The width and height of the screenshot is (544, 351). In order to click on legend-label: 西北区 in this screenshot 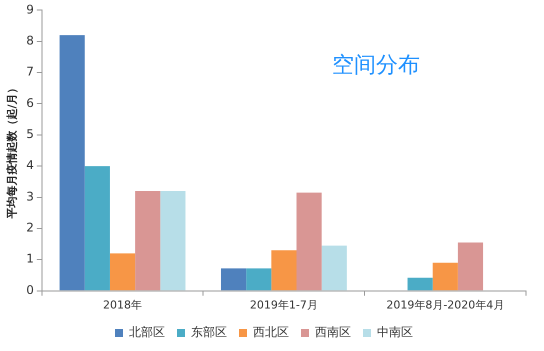, I will do `click(271, 332)`.